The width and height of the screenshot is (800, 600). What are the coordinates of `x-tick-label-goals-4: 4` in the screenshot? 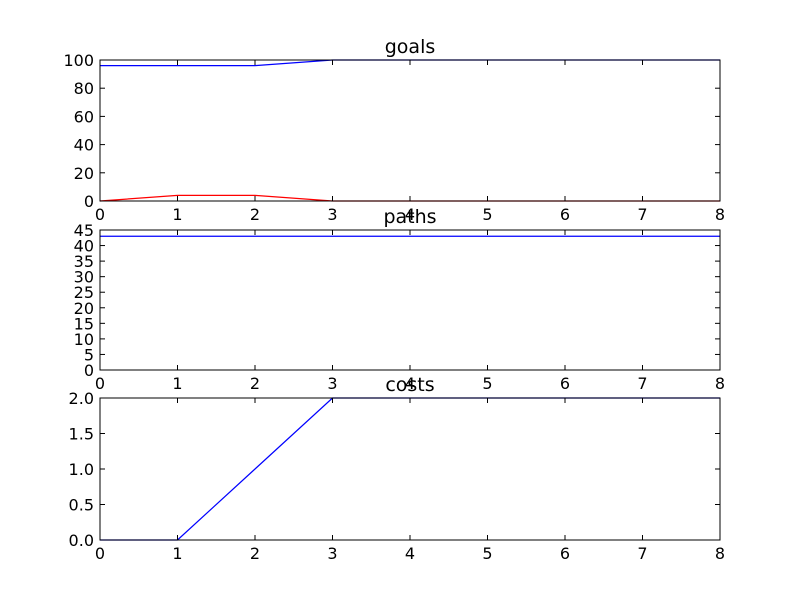 It's located at (410, 214).